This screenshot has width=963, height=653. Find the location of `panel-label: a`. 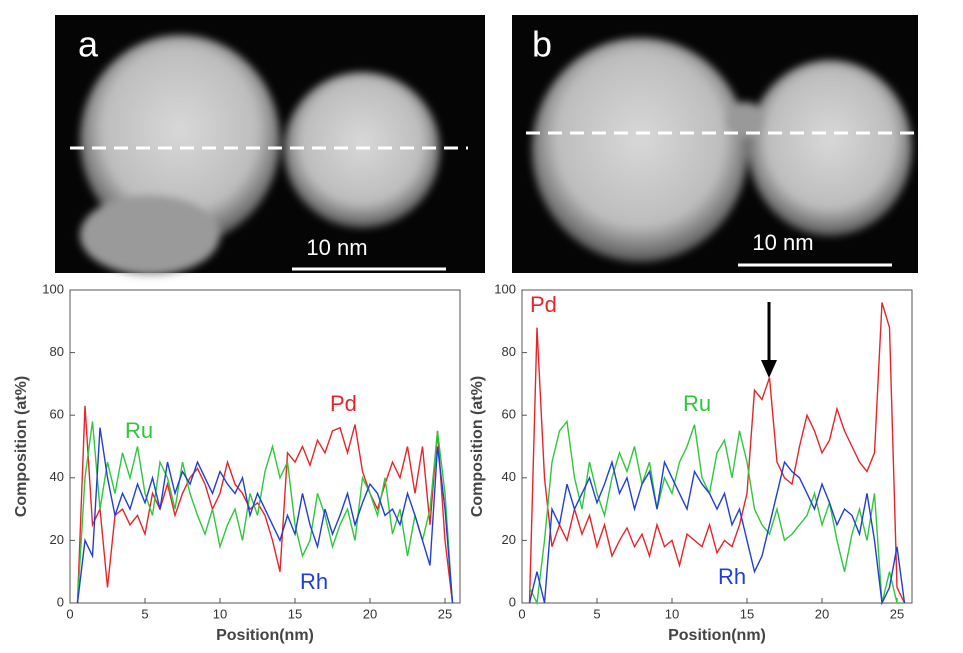

panel-label: a is located at coordinates (88, 44).